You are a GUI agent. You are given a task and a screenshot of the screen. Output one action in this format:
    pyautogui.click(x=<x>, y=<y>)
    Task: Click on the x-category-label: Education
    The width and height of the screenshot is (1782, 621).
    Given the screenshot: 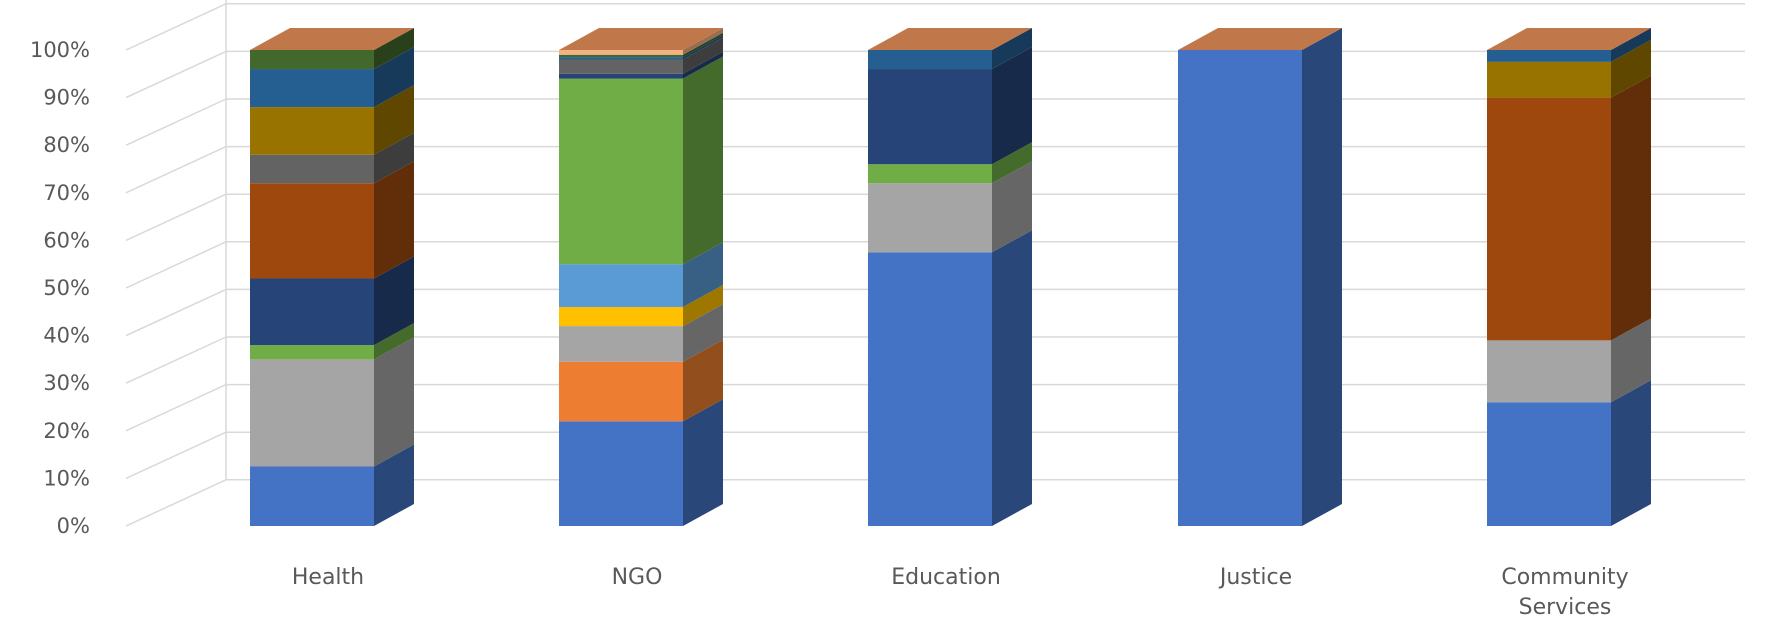 What is the action you would take?
    pyautogui.click(x=946, y=577)
    